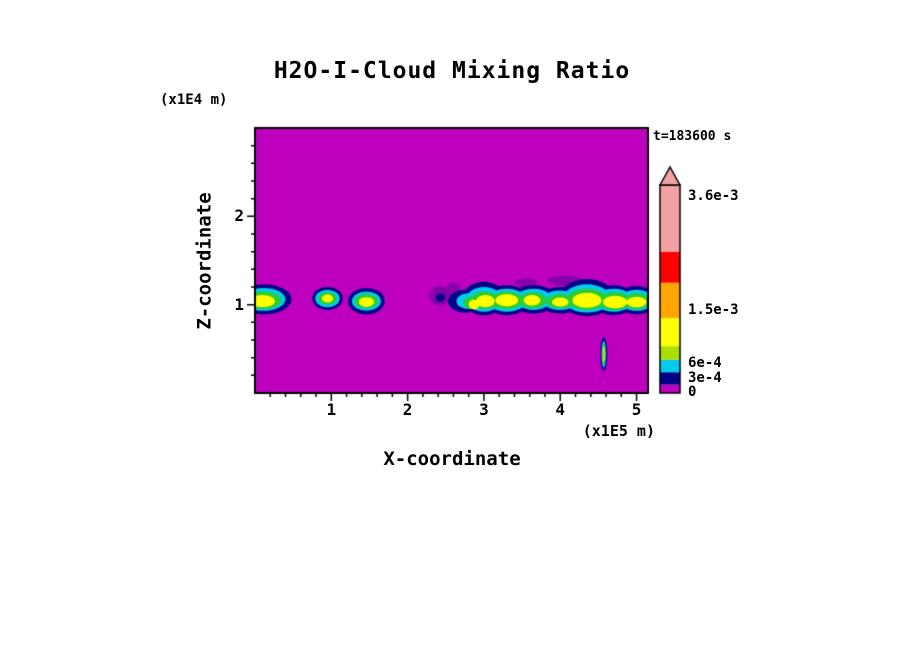 This screenshot has width=904, height=654. Describe the element at coordinates (692, 136) in the screenshot. I see `time-annotation: t=183600 s` at that location.